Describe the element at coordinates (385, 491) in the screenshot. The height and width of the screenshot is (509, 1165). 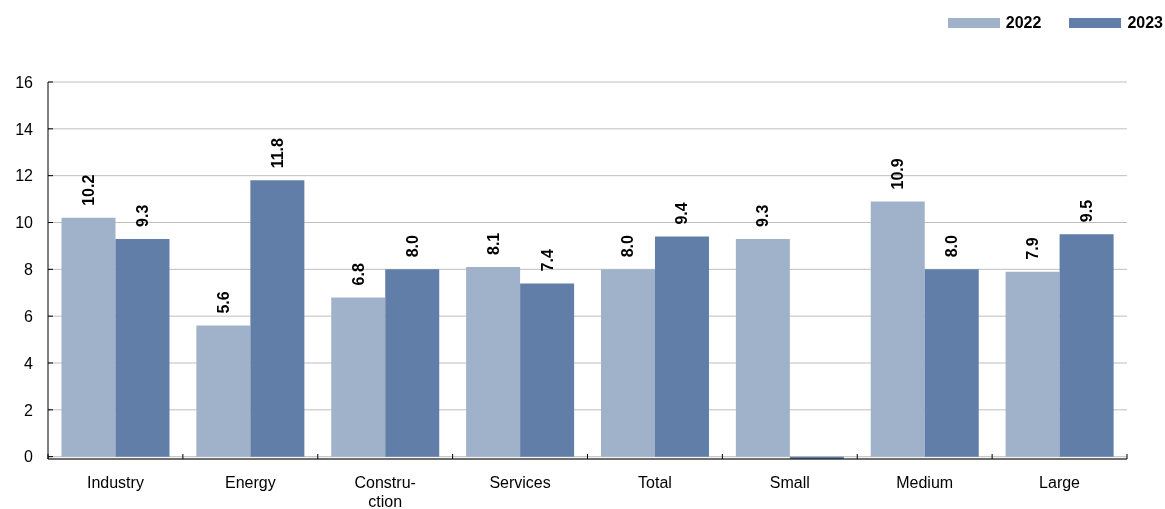
I see `x-tick-label: Constru- ction` at that location.